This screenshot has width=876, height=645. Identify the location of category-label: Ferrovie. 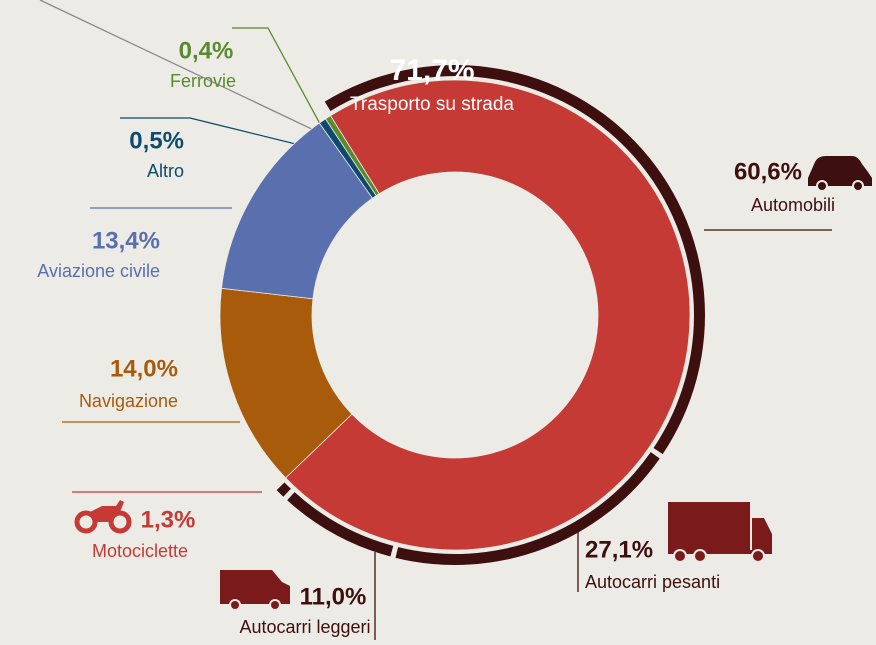
(203, 81).